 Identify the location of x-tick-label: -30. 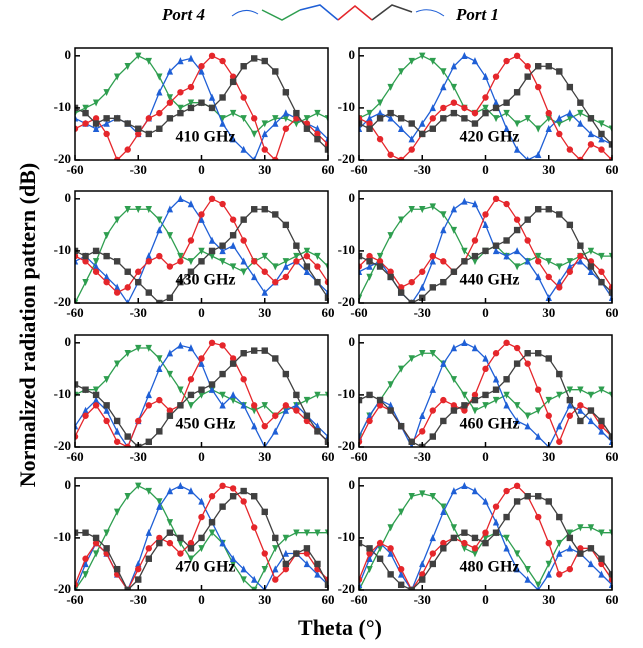
(138, 312).